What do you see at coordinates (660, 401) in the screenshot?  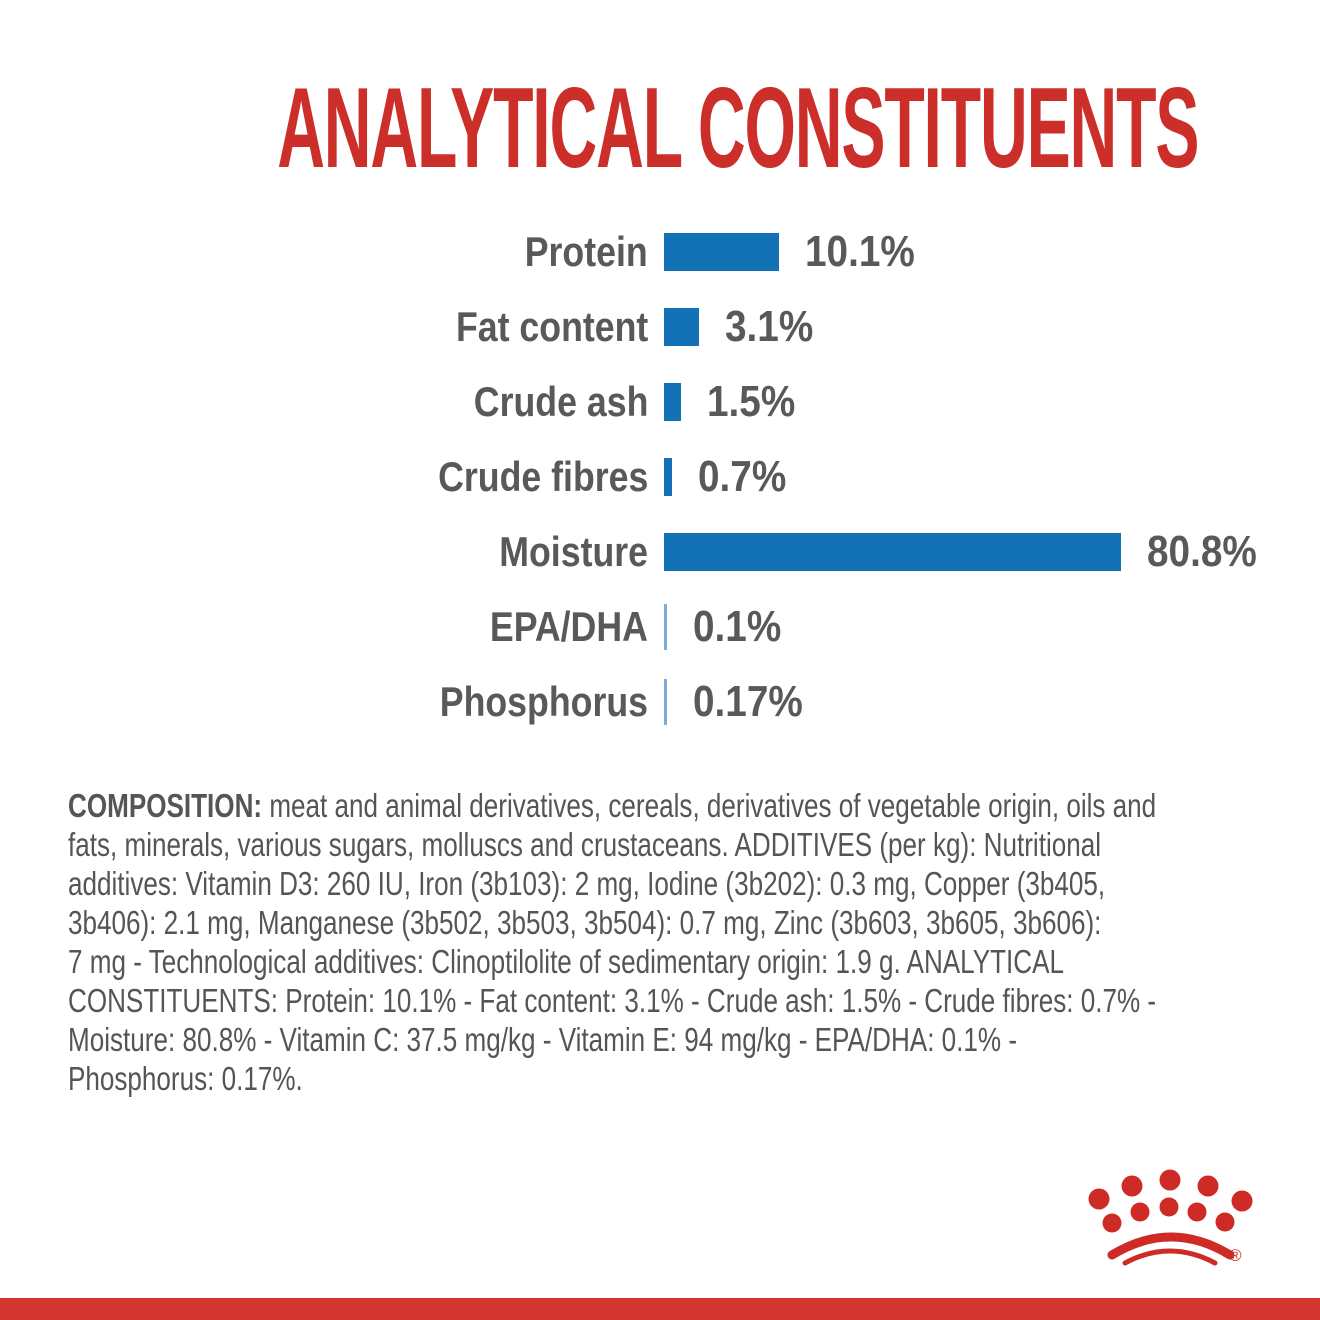 I see `chart-row: Crude ash 1.5%` at bounding box center [660, 401].